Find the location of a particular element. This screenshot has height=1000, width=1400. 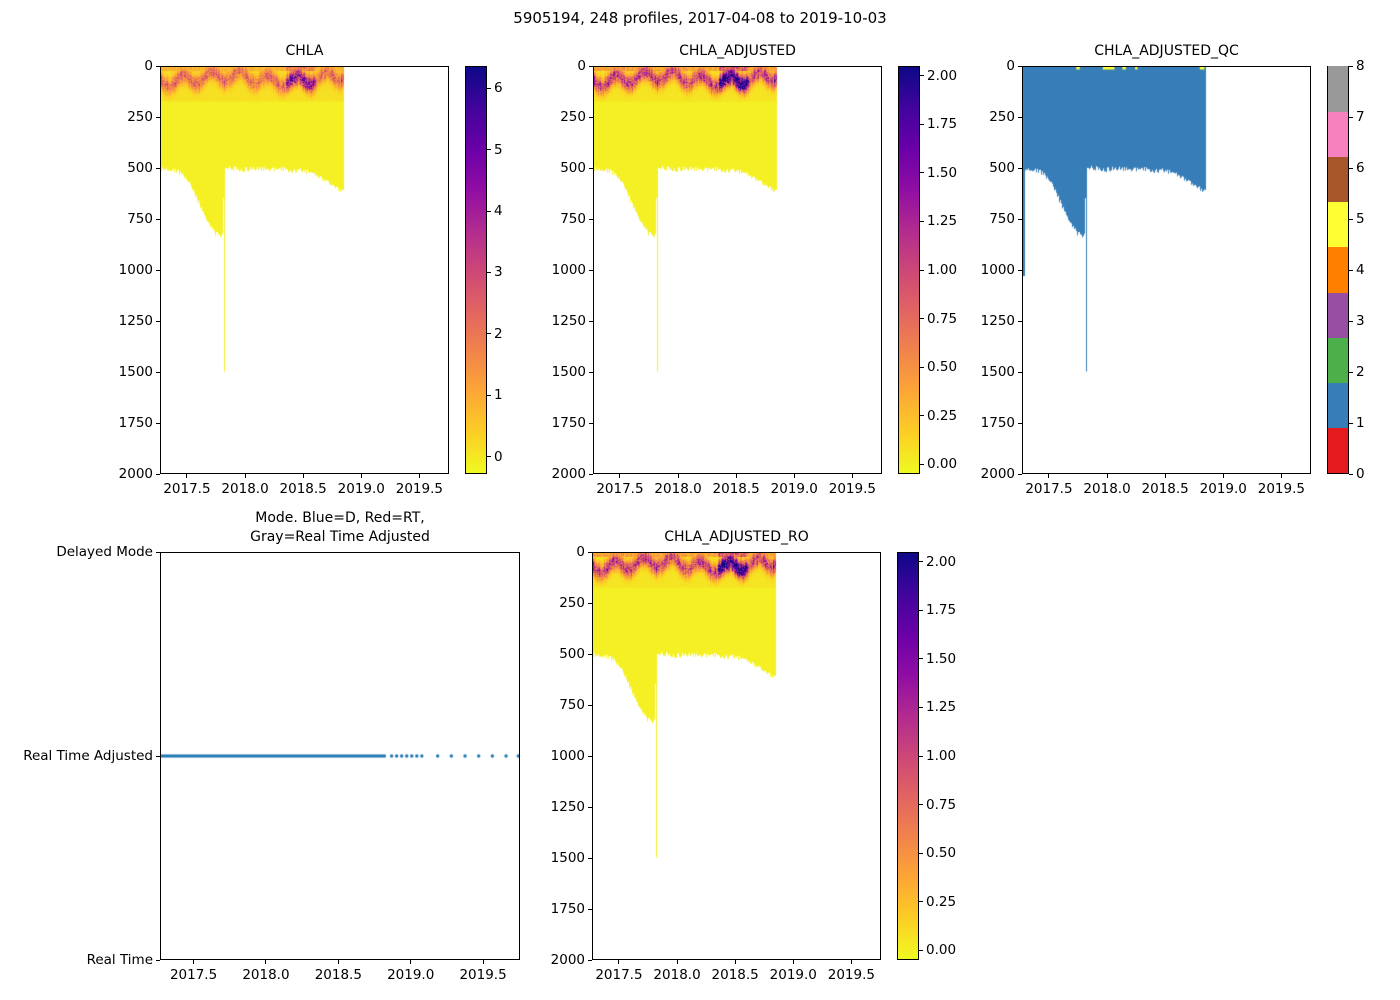

mode-title-line2: Gray=Real Time Adjusted is located at coordinates (340, 537).